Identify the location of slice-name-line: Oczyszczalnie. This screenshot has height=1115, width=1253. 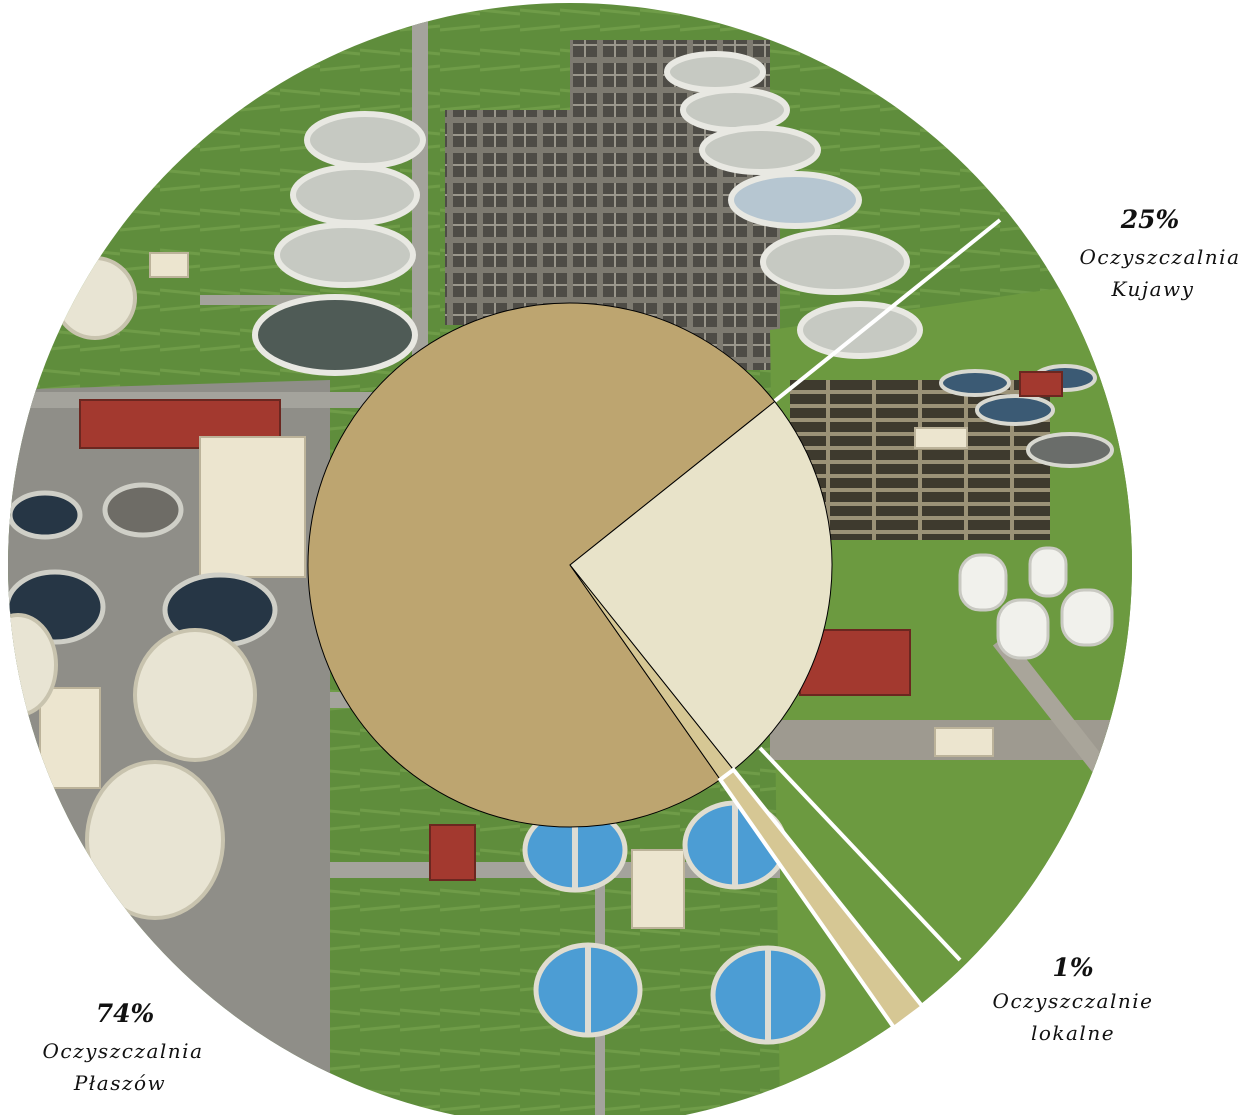
(1073, 1001).